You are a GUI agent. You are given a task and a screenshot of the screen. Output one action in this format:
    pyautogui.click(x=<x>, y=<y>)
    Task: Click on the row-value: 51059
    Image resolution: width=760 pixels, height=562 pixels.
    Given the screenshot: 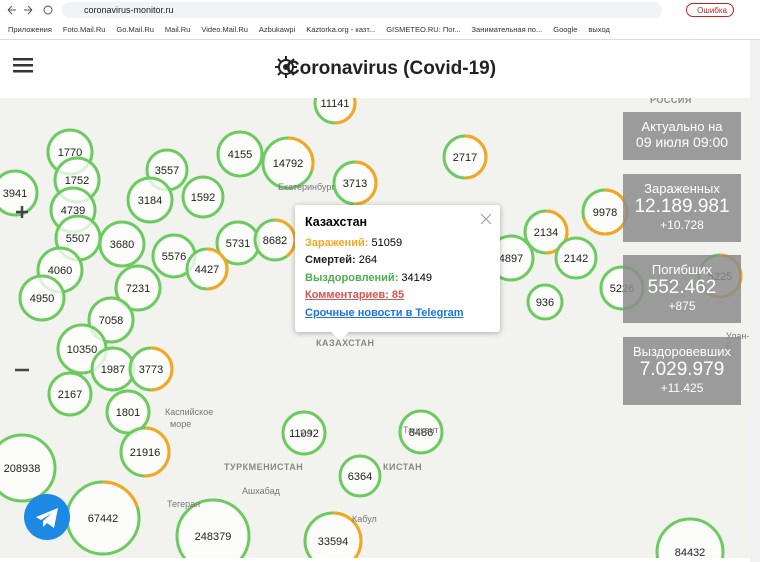 What is the action you would take?
    pyautogui.click(x=387, y=242)
    